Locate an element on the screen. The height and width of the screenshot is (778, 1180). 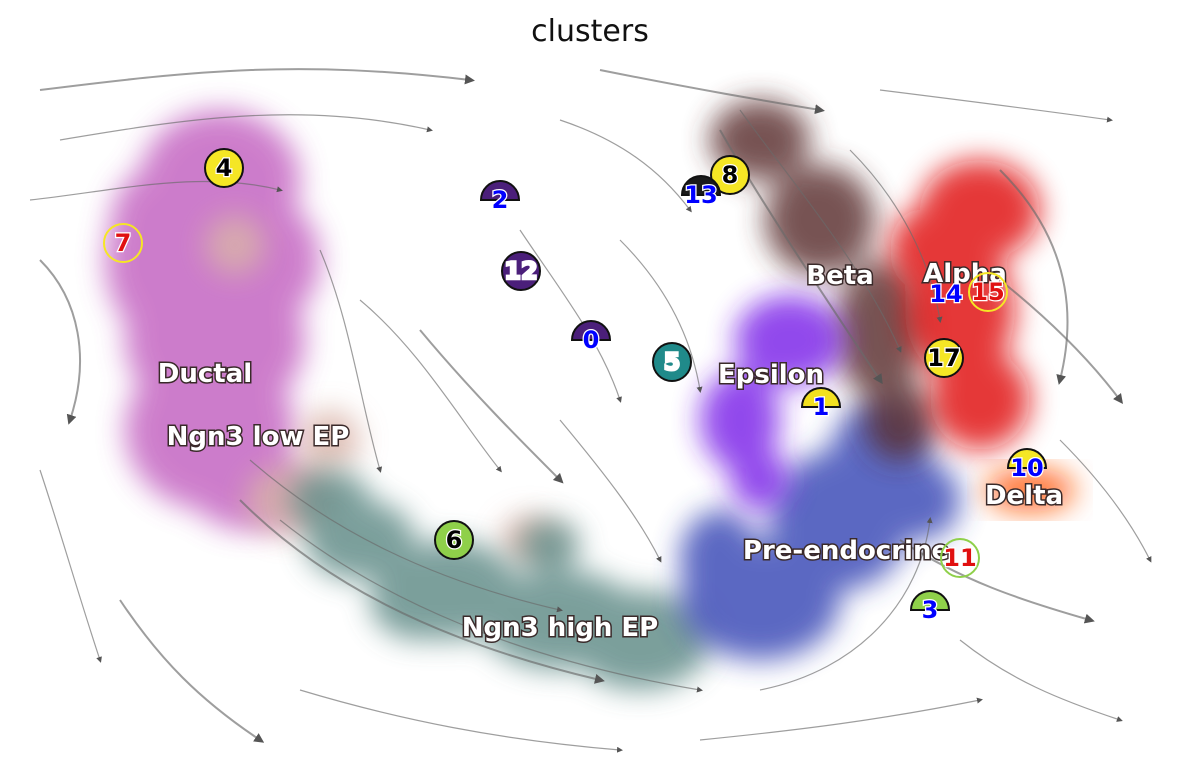
label-delta: Delta is located at coordinates (1024, 496).